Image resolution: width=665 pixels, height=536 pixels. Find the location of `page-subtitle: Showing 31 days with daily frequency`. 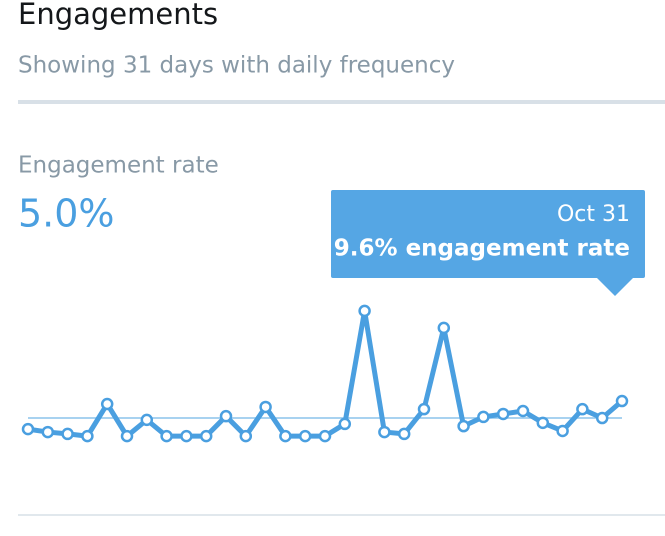

page-subtitle: Showing 31 days with daily frequency is located at coordinates (236, 66).